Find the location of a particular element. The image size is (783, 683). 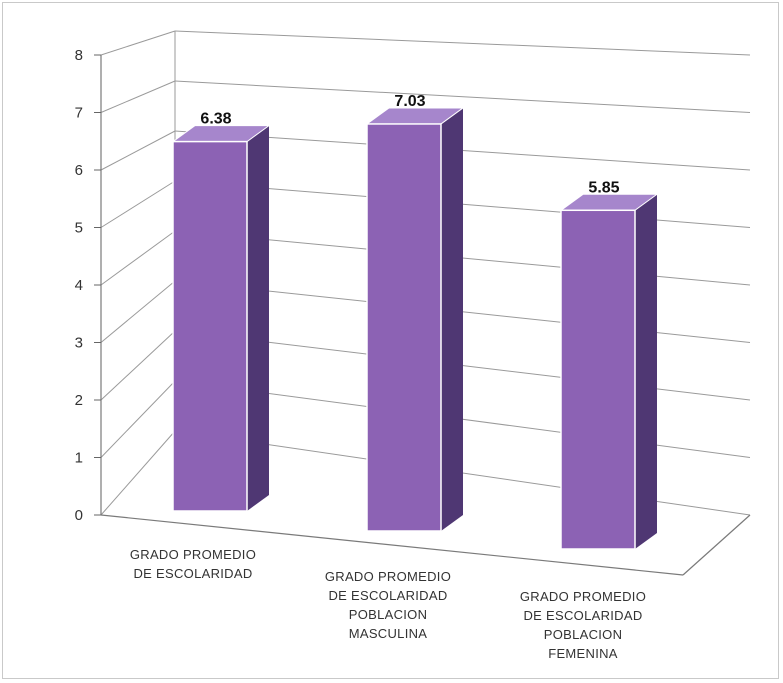

y-axis-ticks: 0 1 2 3 4 5 6 7 8 is located at coordinates (88, 285).